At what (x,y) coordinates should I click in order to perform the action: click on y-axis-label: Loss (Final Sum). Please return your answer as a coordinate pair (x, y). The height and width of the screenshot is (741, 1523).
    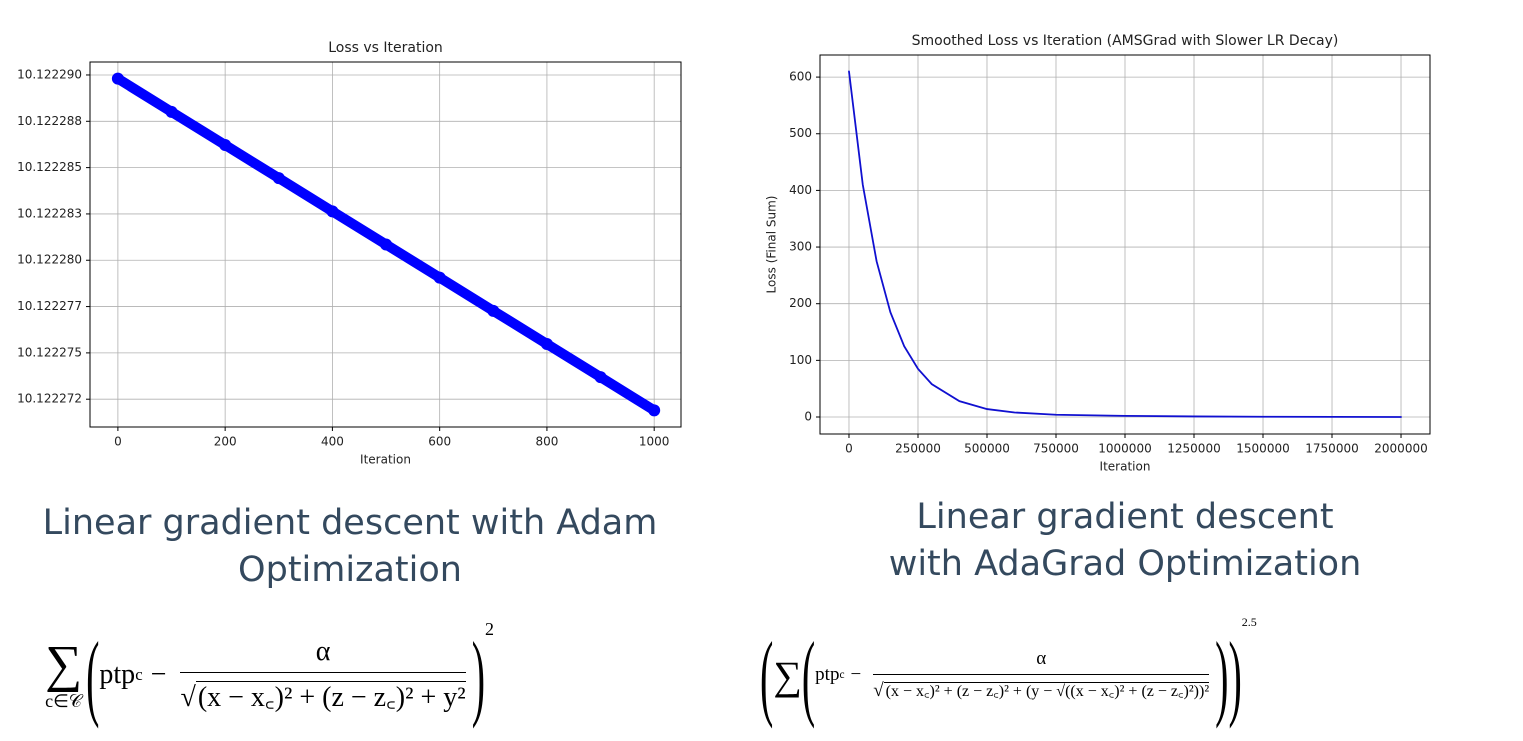
    Looking at the image, I should click on (772, 245).